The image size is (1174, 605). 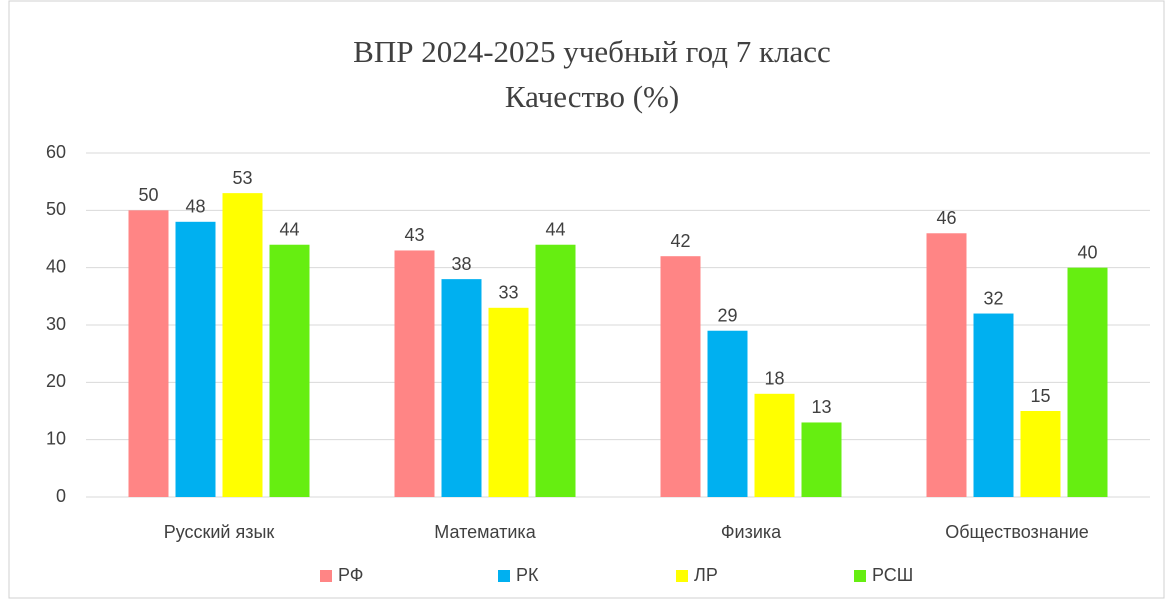 I want to click on data-label: 46, so click(x=946, y=218).